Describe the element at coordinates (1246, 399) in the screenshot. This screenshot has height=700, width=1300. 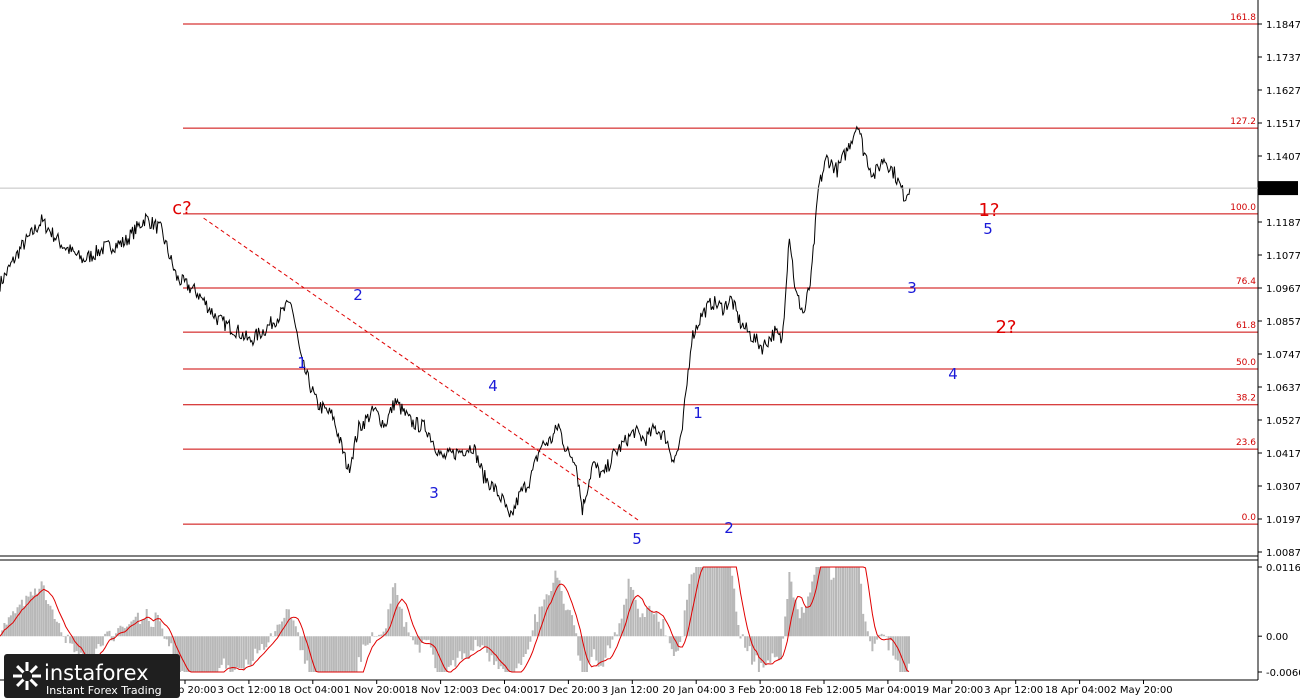
I see `fib-level-label: 38.2` at that location.